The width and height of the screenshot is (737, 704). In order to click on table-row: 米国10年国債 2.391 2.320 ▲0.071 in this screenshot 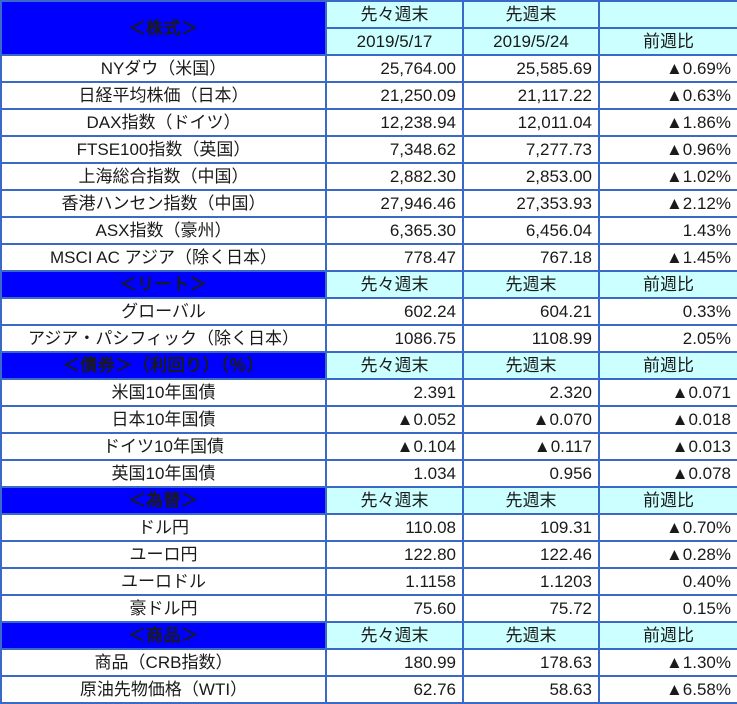, I will do `click(368, 392)`.